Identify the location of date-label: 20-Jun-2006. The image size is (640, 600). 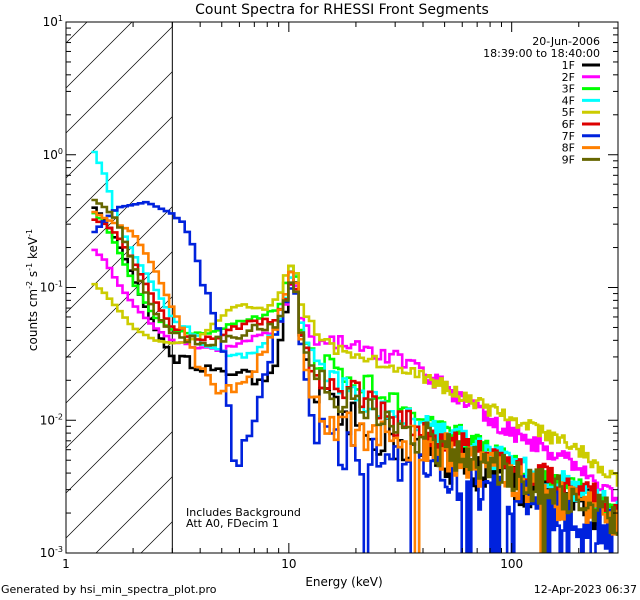
(566, 41).